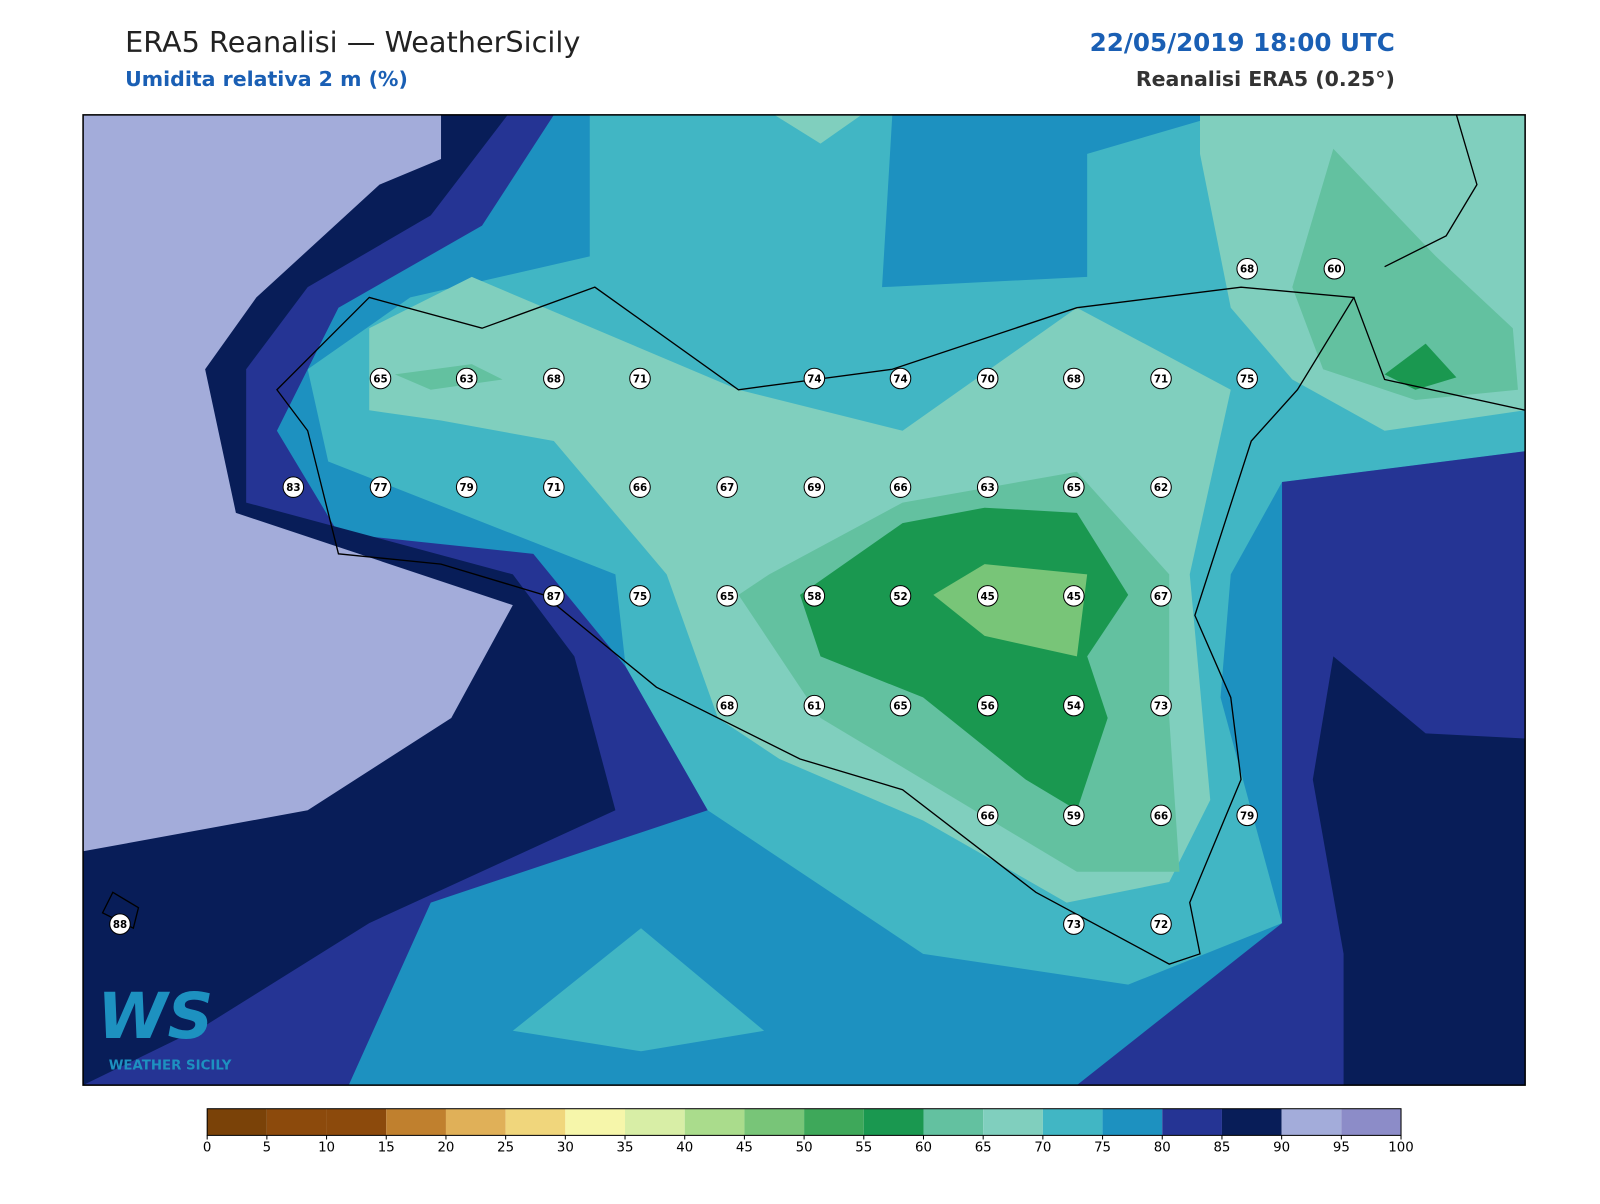 The image size is (1600, 1204). I want to click on colorbar-tick-label: 95, so click(1341, 1148).